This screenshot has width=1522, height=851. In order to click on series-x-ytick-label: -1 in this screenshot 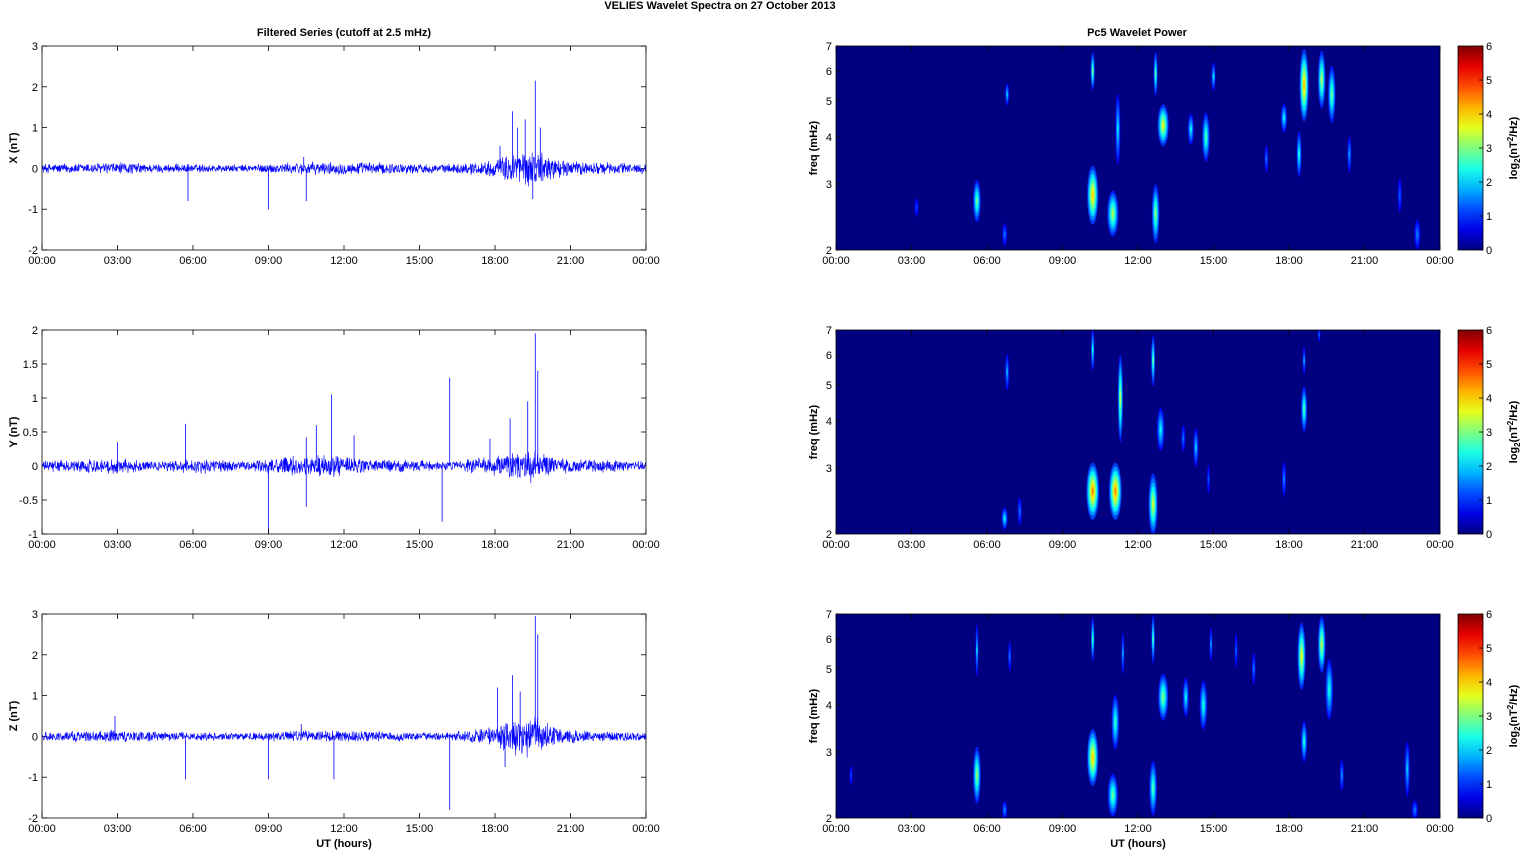, I will do `click(33, 210)`.